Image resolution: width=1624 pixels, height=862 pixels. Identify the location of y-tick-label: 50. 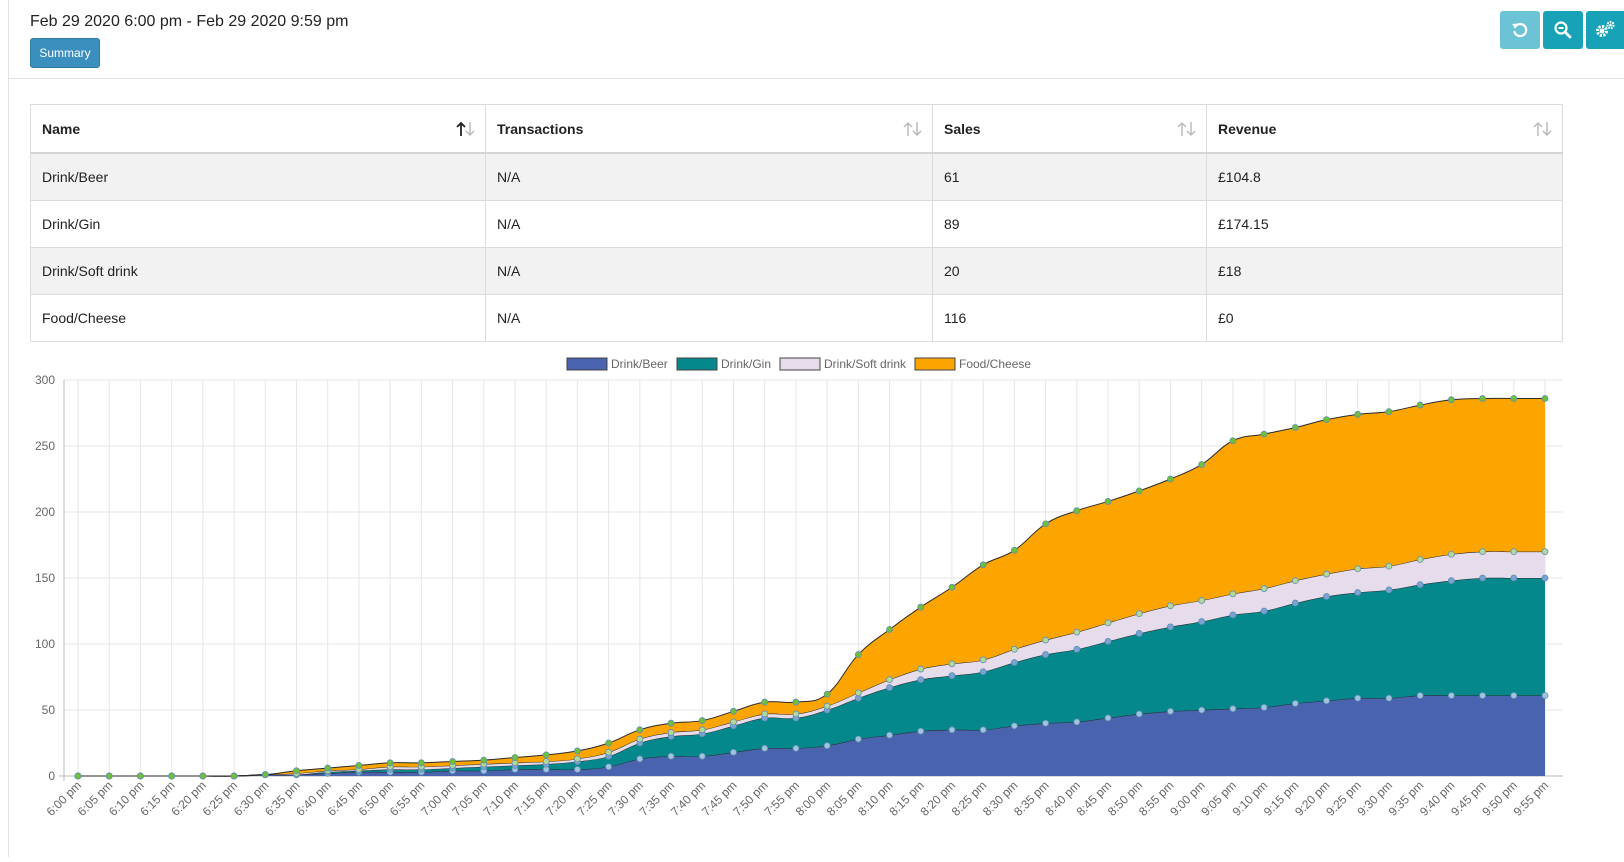
(49, 710).